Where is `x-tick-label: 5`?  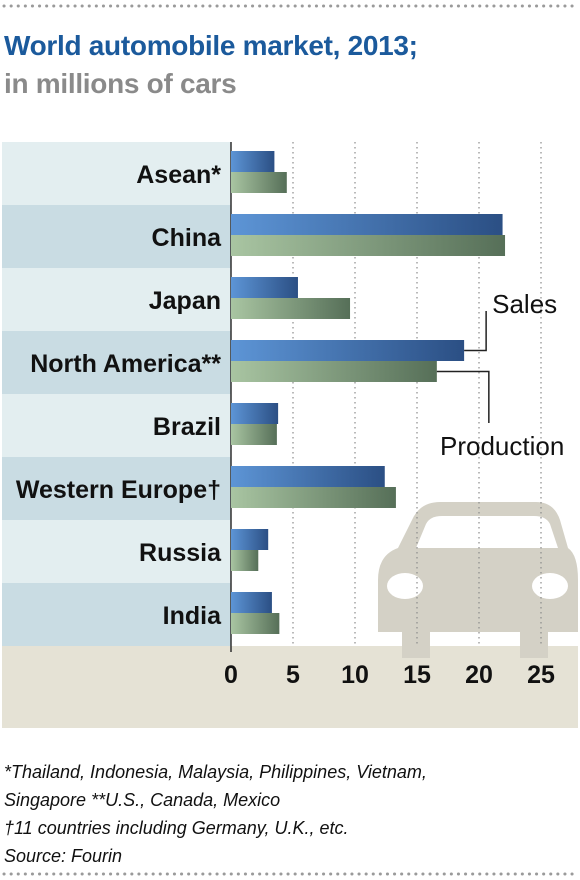
x-tick-label: 5 is located at coordinates (293, 675).